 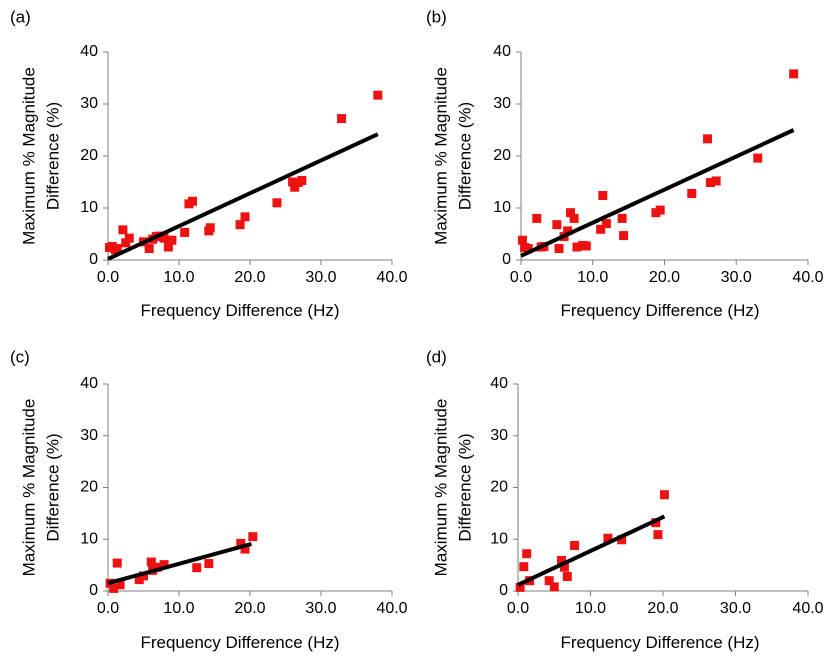 I want to click on panel-label: (d), so click(x=436, y=356).